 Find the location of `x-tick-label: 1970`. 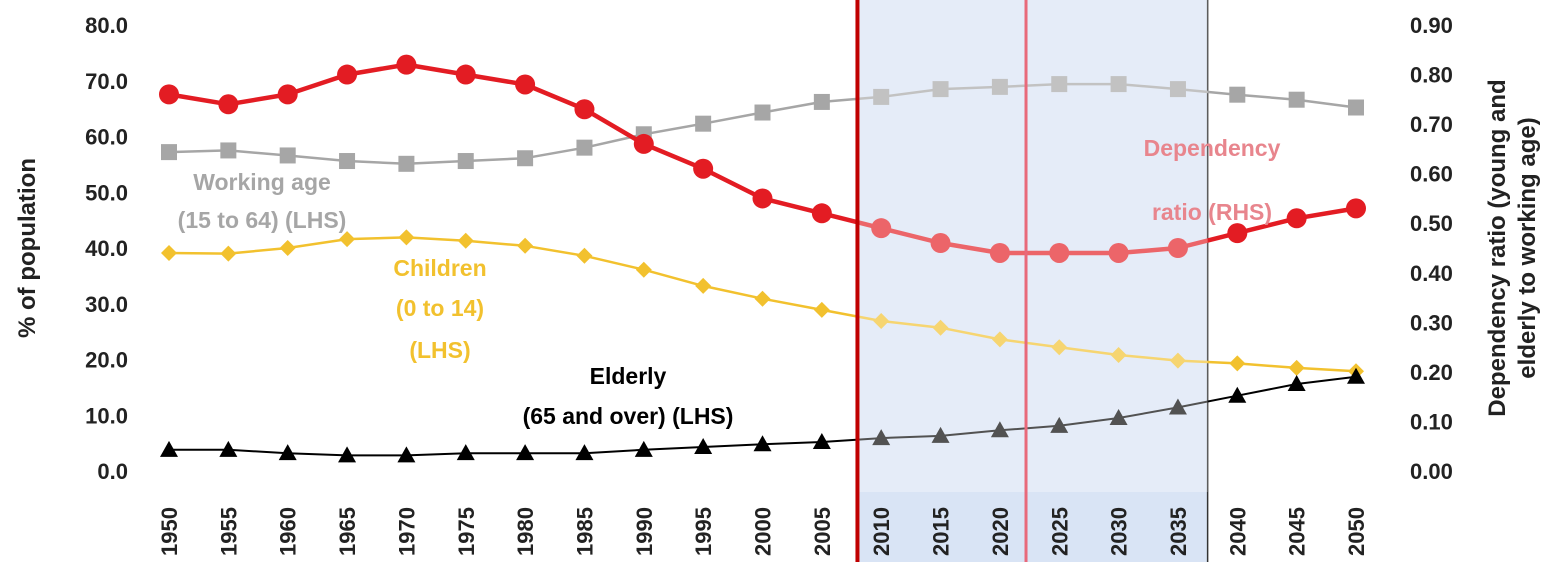

x-tick-label: 1970 is located at coordinates (406, 531).